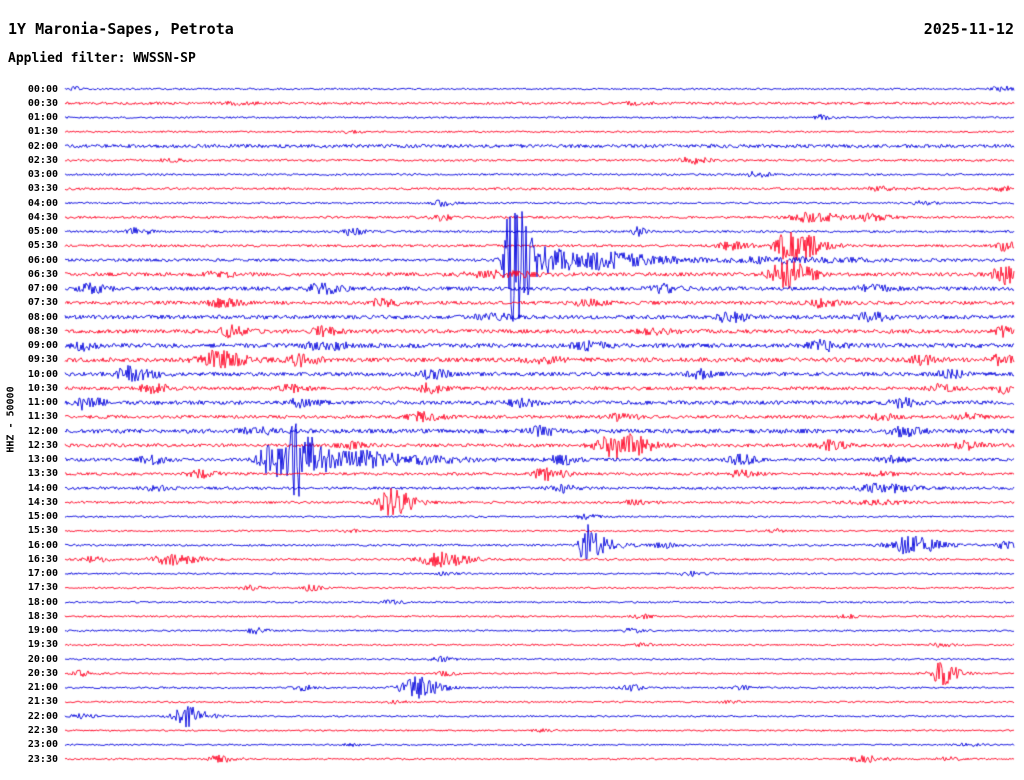 The width and height of the screenshot is (1024, 780). I want to click on time-label: 07:30, so click(42, 303).